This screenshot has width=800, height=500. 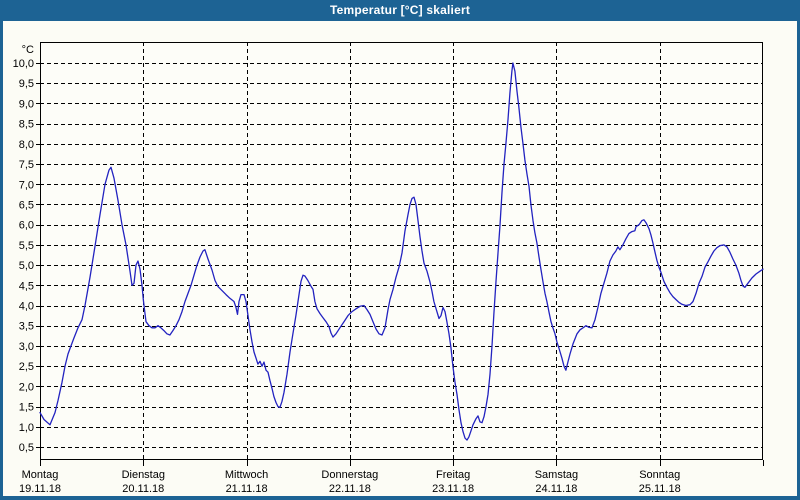 What do you see at coordinates (26, 84) in the screenshot?
I see `y-tick-label: 9,5` at bounding box center [26, 84].